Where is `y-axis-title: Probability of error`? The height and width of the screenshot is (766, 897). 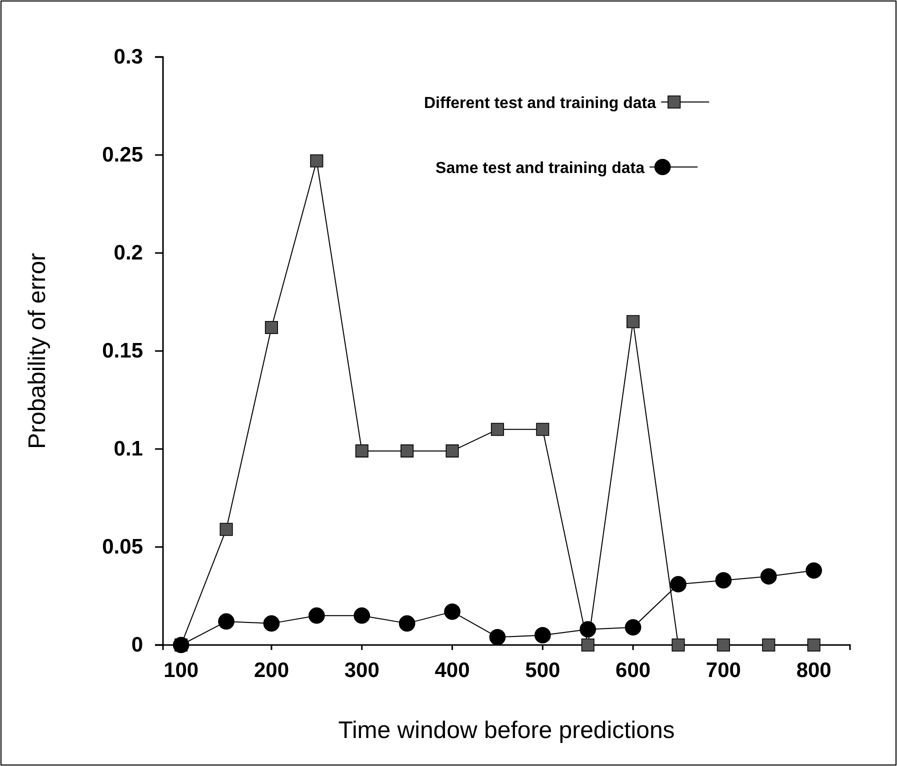
y-axis-title: Probability of error is located at coordinates (37, 351).